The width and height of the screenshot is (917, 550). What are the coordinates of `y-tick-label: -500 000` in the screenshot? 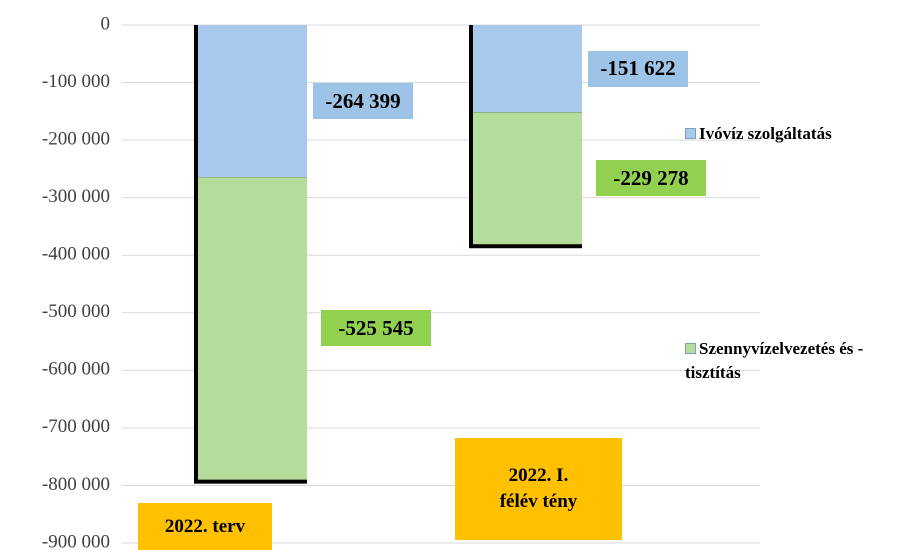 It's located at (76, 311).